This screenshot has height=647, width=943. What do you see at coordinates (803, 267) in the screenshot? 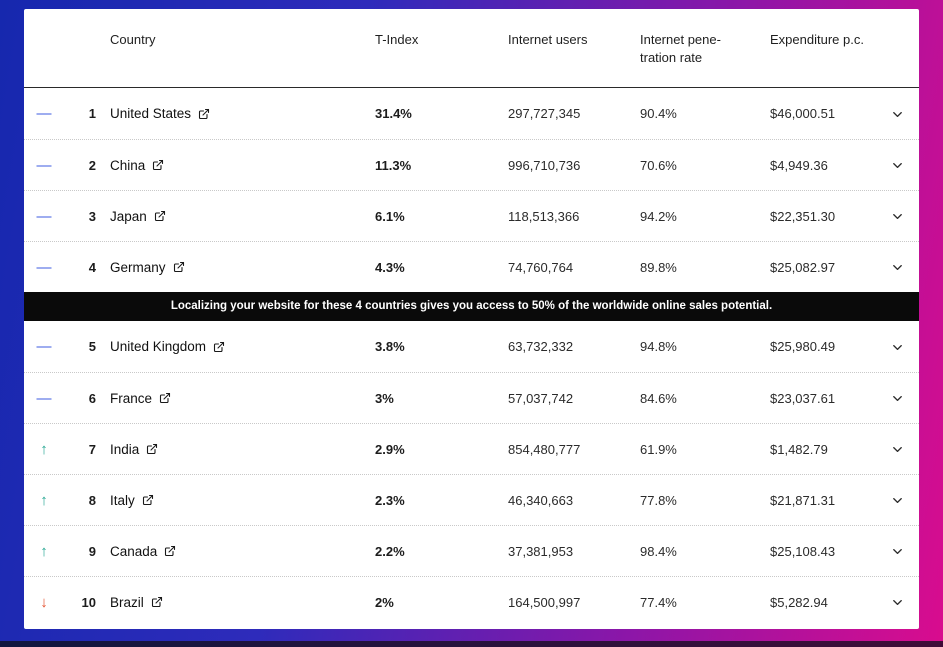
I see `expenditure-value: $25,082.97` at bounding box center [803, 267].